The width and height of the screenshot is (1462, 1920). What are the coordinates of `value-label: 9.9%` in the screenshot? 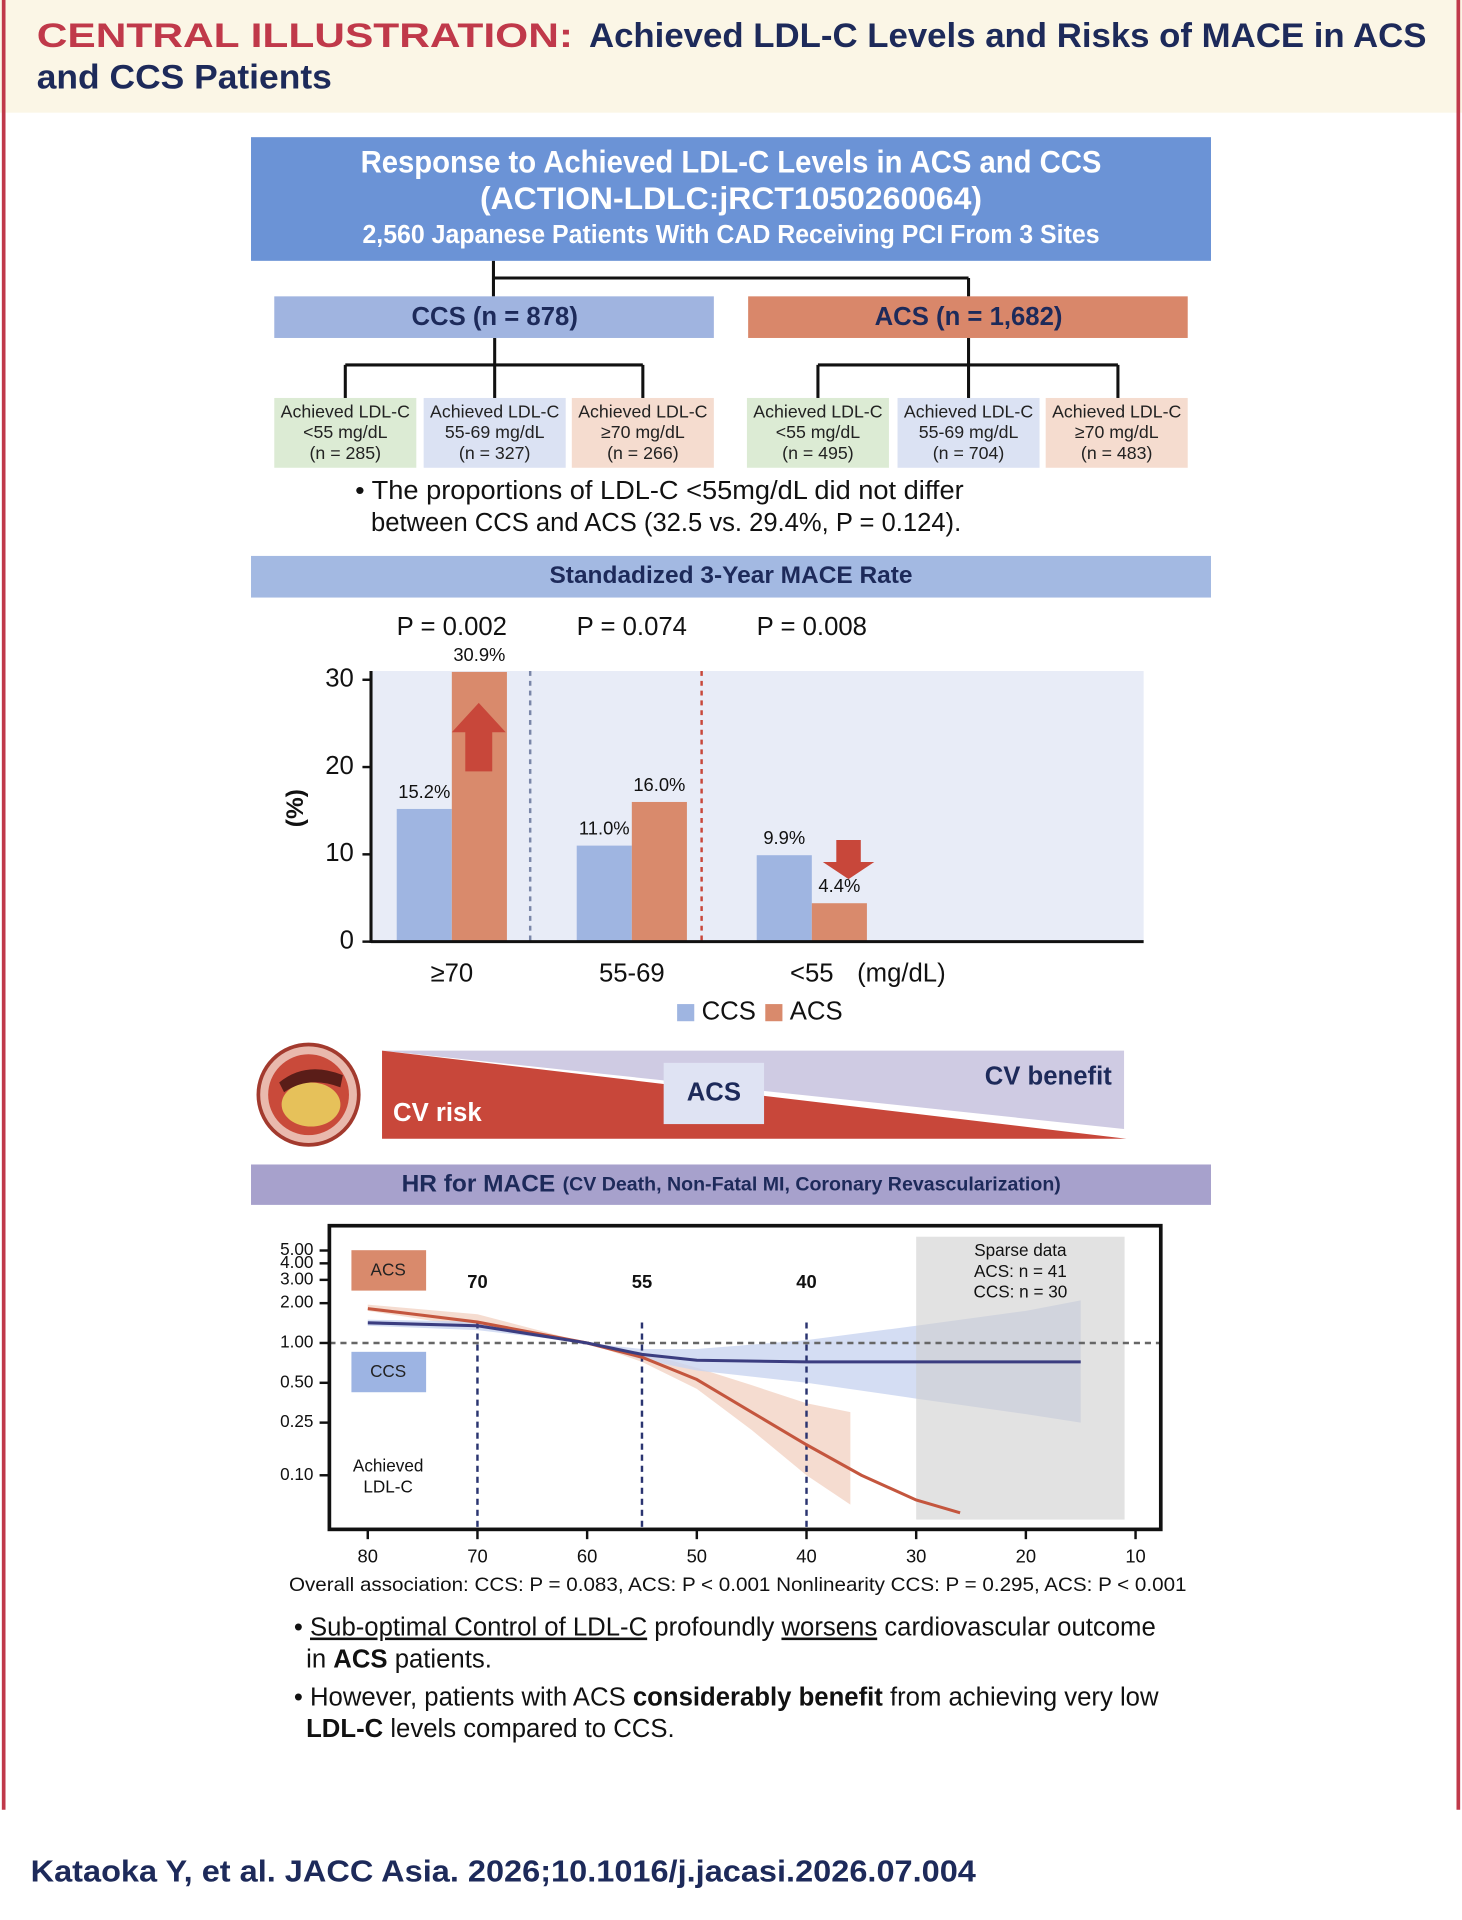 It's located at (784, 837).